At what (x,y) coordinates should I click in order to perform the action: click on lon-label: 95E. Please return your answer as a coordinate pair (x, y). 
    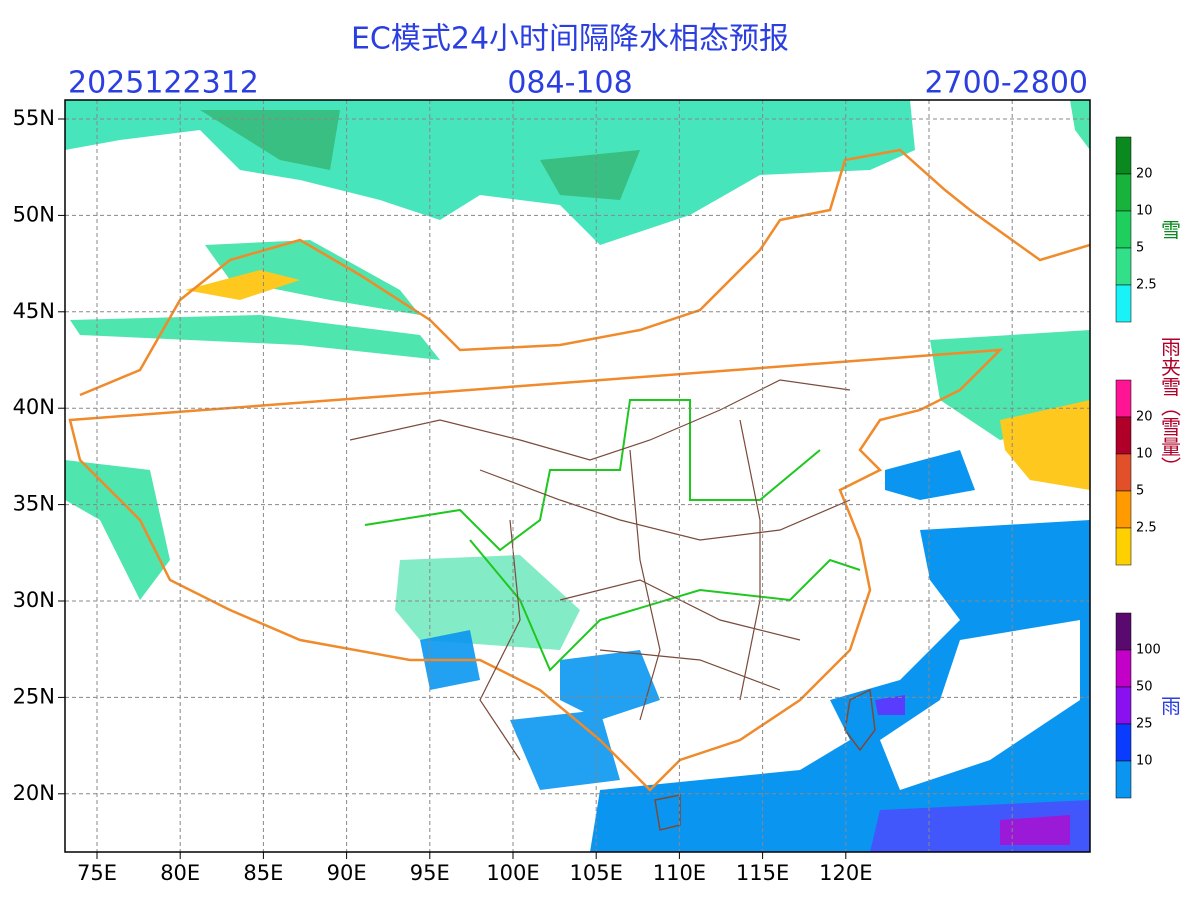
    Looking at the image, I should click on (430, 873).